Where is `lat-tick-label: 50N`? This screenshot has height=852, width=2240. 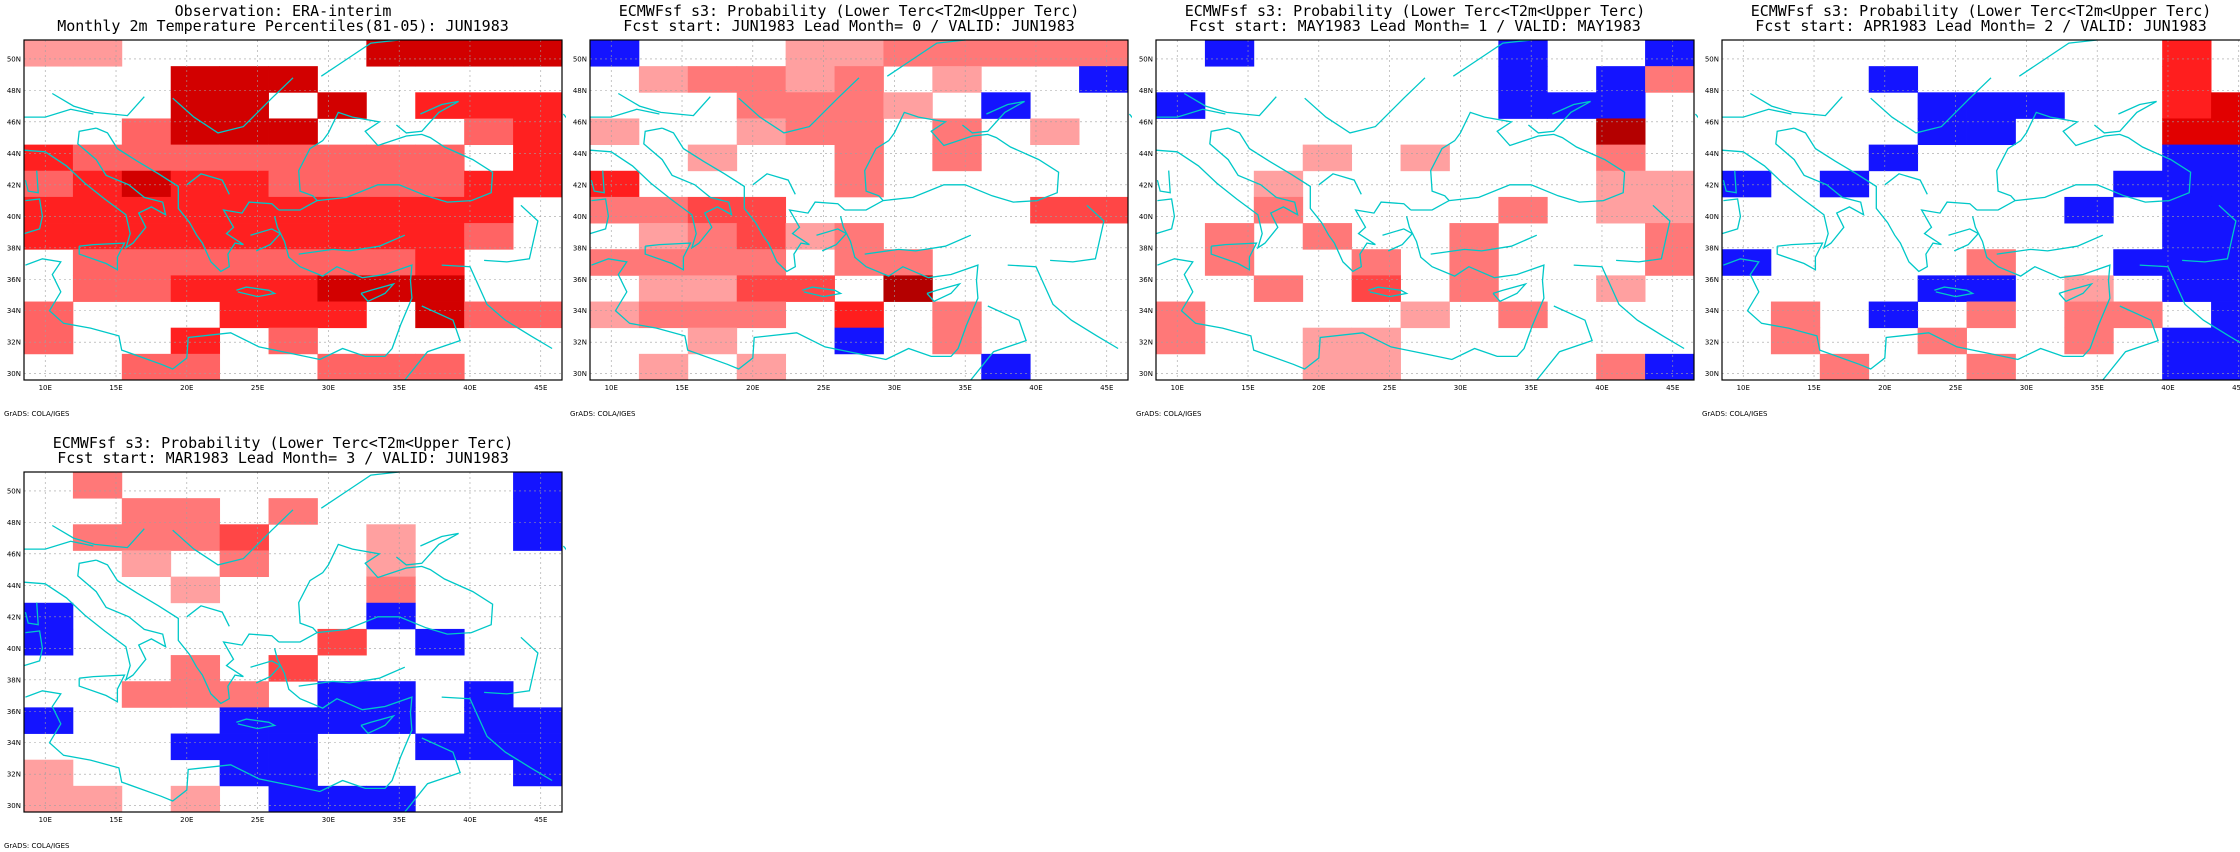 lat-tick-label: 50N is located at coordinates (580, 59).